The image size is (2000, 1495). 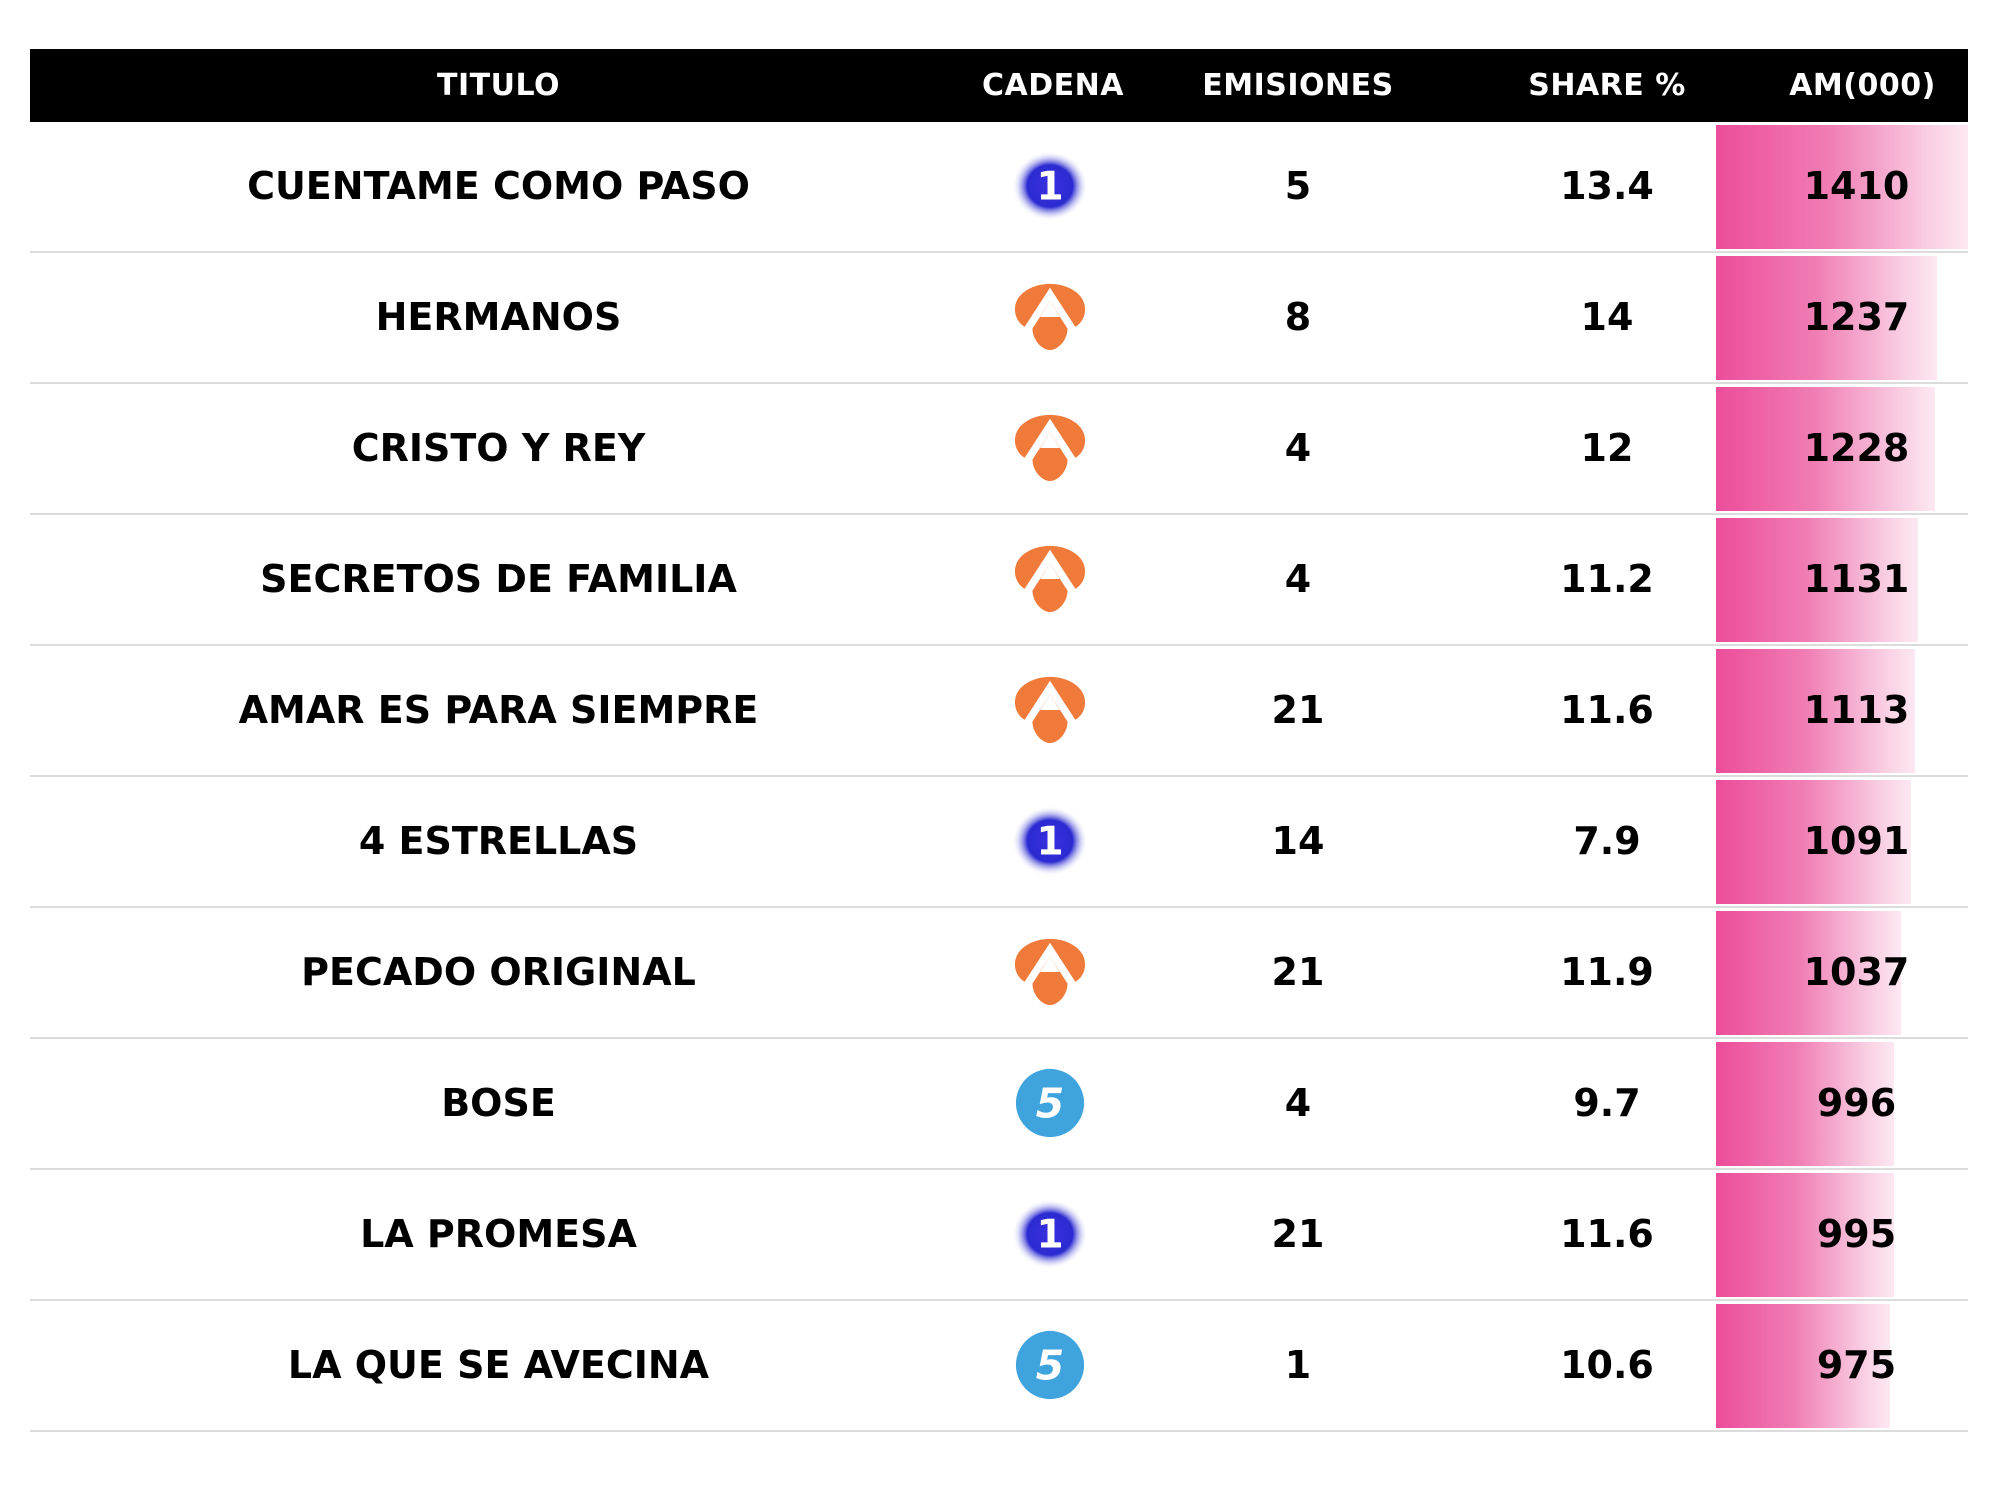 What do you see at coordinates (1607, 85) in the screenshot?
I see `header-share: SHARE %` at bounding box center [1607, 85].